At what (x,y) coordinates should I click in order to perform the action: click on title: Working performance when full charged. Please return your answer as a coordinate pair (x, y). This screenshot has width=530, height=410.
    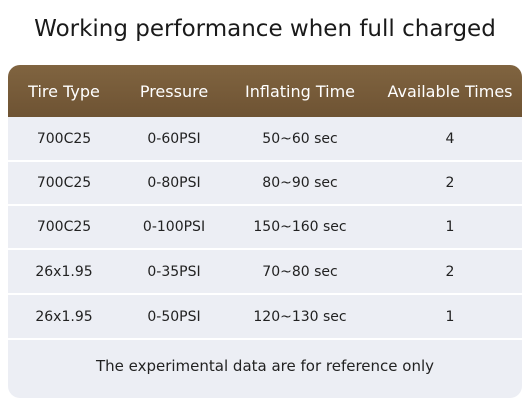
    Looking at the image, I should click on (265, 29).